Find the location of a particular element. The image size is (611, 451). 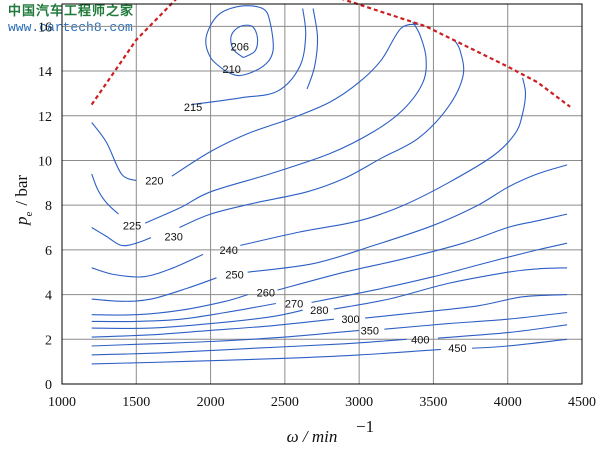

x-tick-label: 1500 is located at coordinates (136, 402).